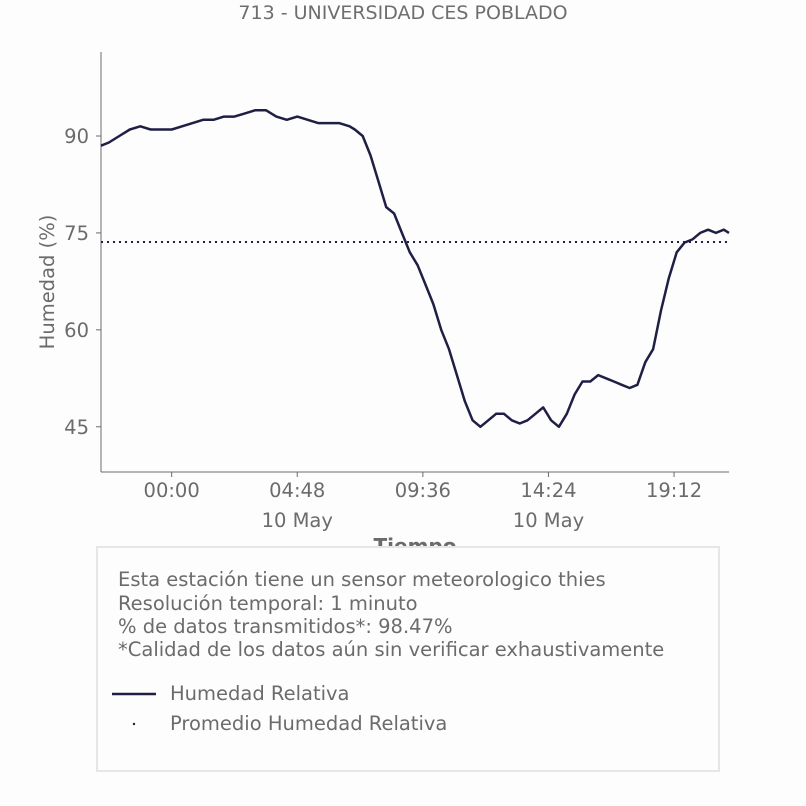 This screenshot has height=806, width=806. I want to click on legend-label-average: Promedio Humedad Relativa, so click(309, 723).